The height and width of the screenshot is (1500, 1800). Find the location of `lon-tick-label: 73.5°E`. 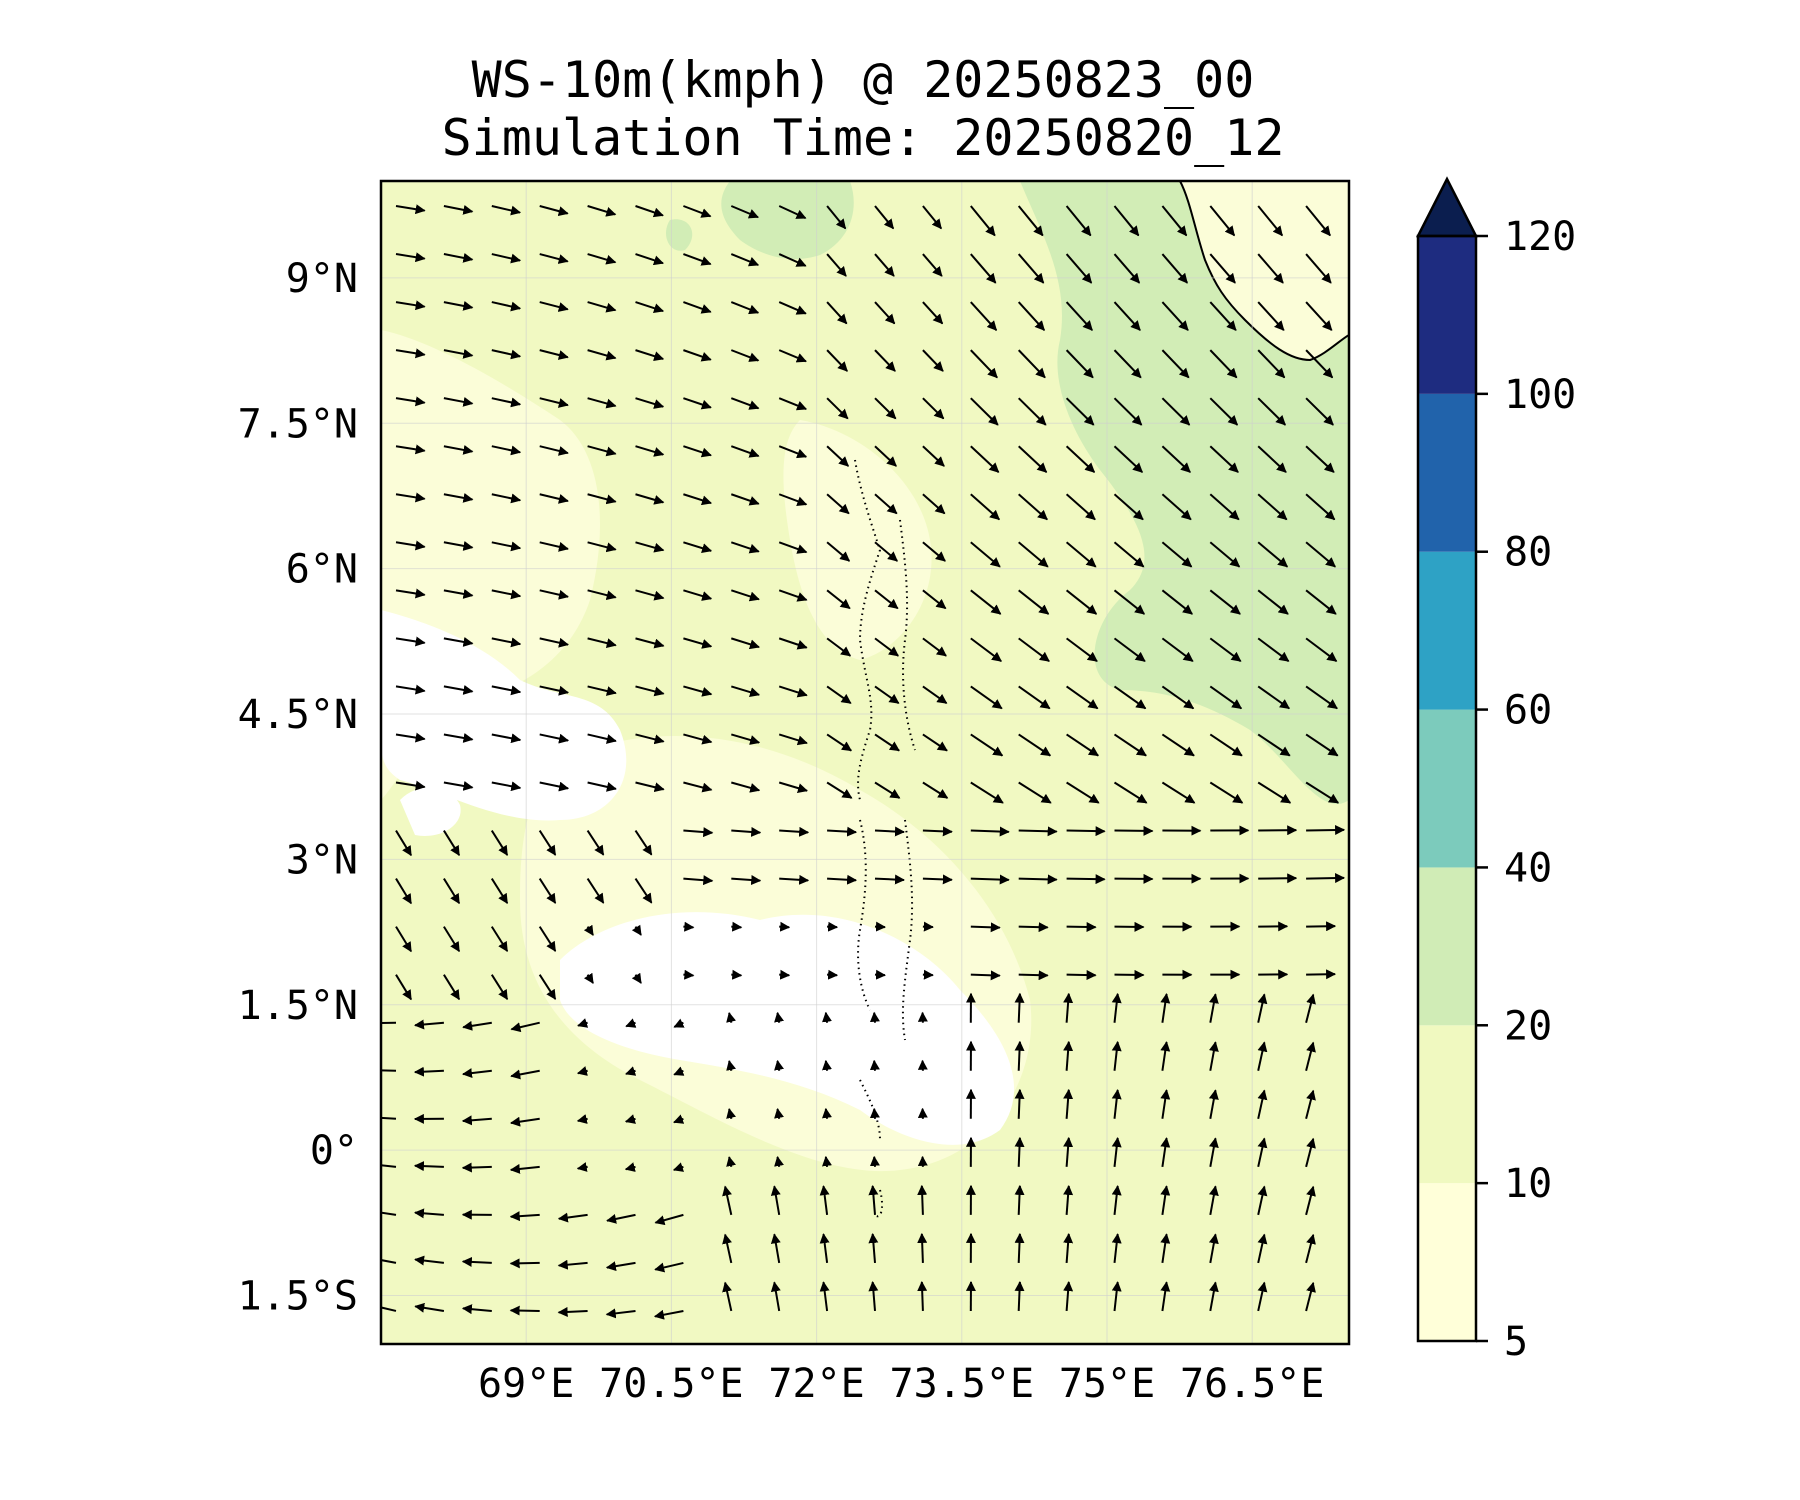

lon-tick-label: 73.5°E is located at coordinates (962, 1384).